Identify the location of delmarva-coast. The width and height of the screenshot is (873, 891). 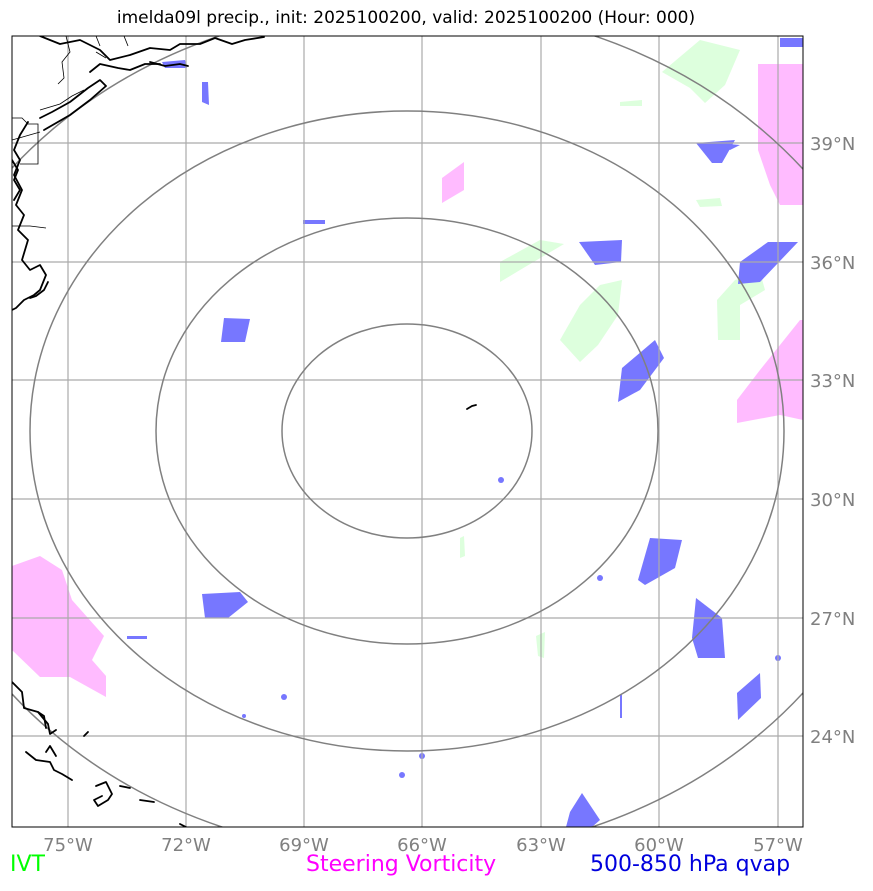
(29, 216).